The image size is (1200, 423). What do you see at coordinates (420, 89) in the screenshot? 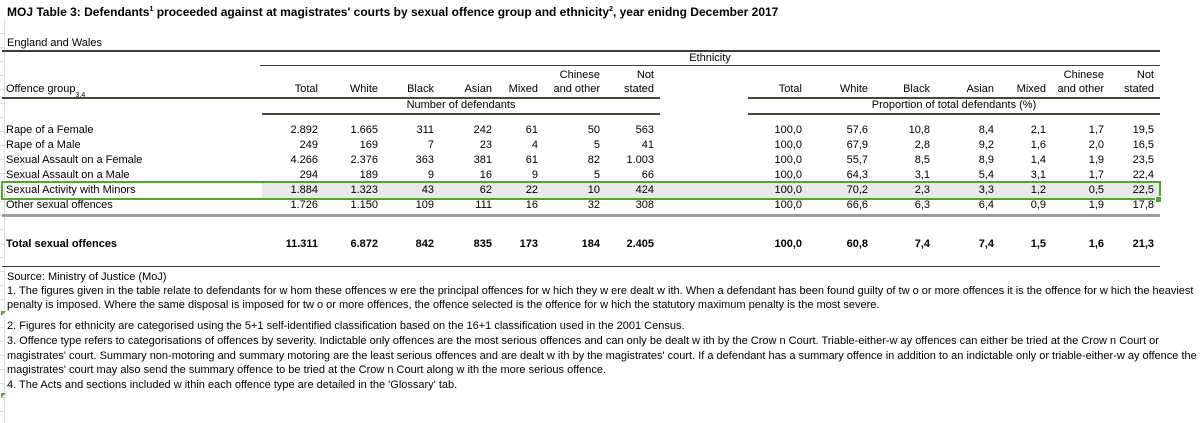
I see `col-header-black-counts: Black` at bounding box center [420, 89].